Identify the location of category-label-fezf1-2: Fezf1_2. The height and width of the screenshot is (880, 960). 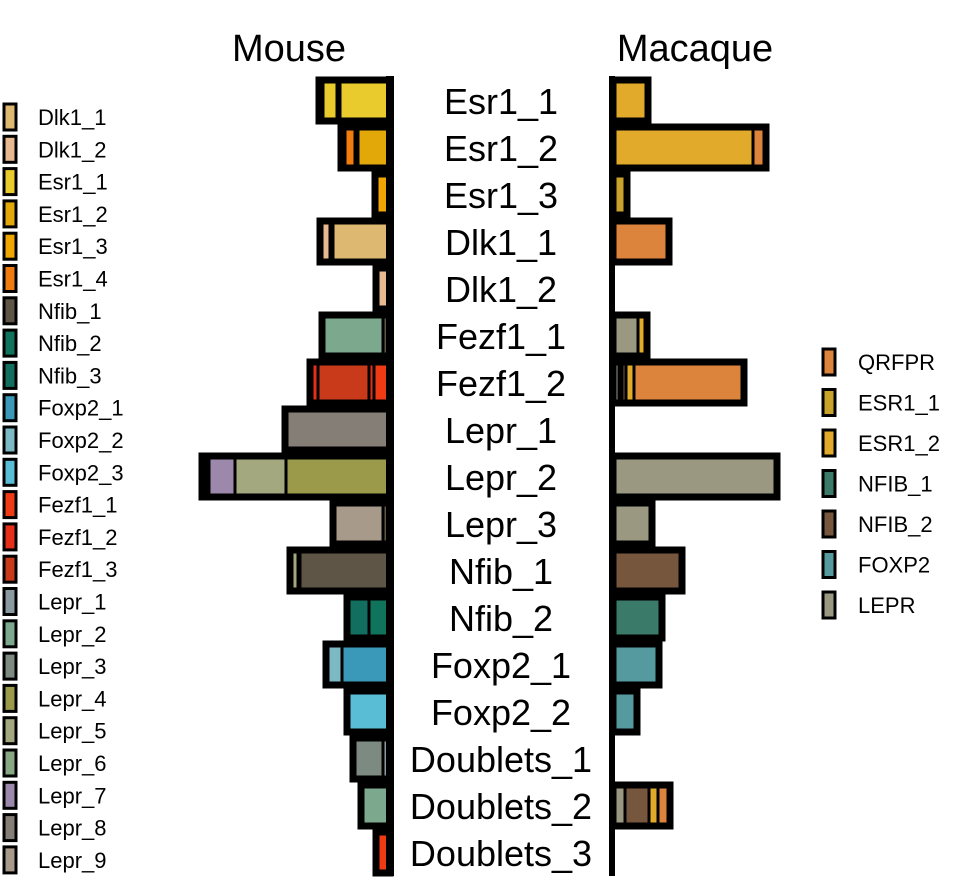
(501, 383).